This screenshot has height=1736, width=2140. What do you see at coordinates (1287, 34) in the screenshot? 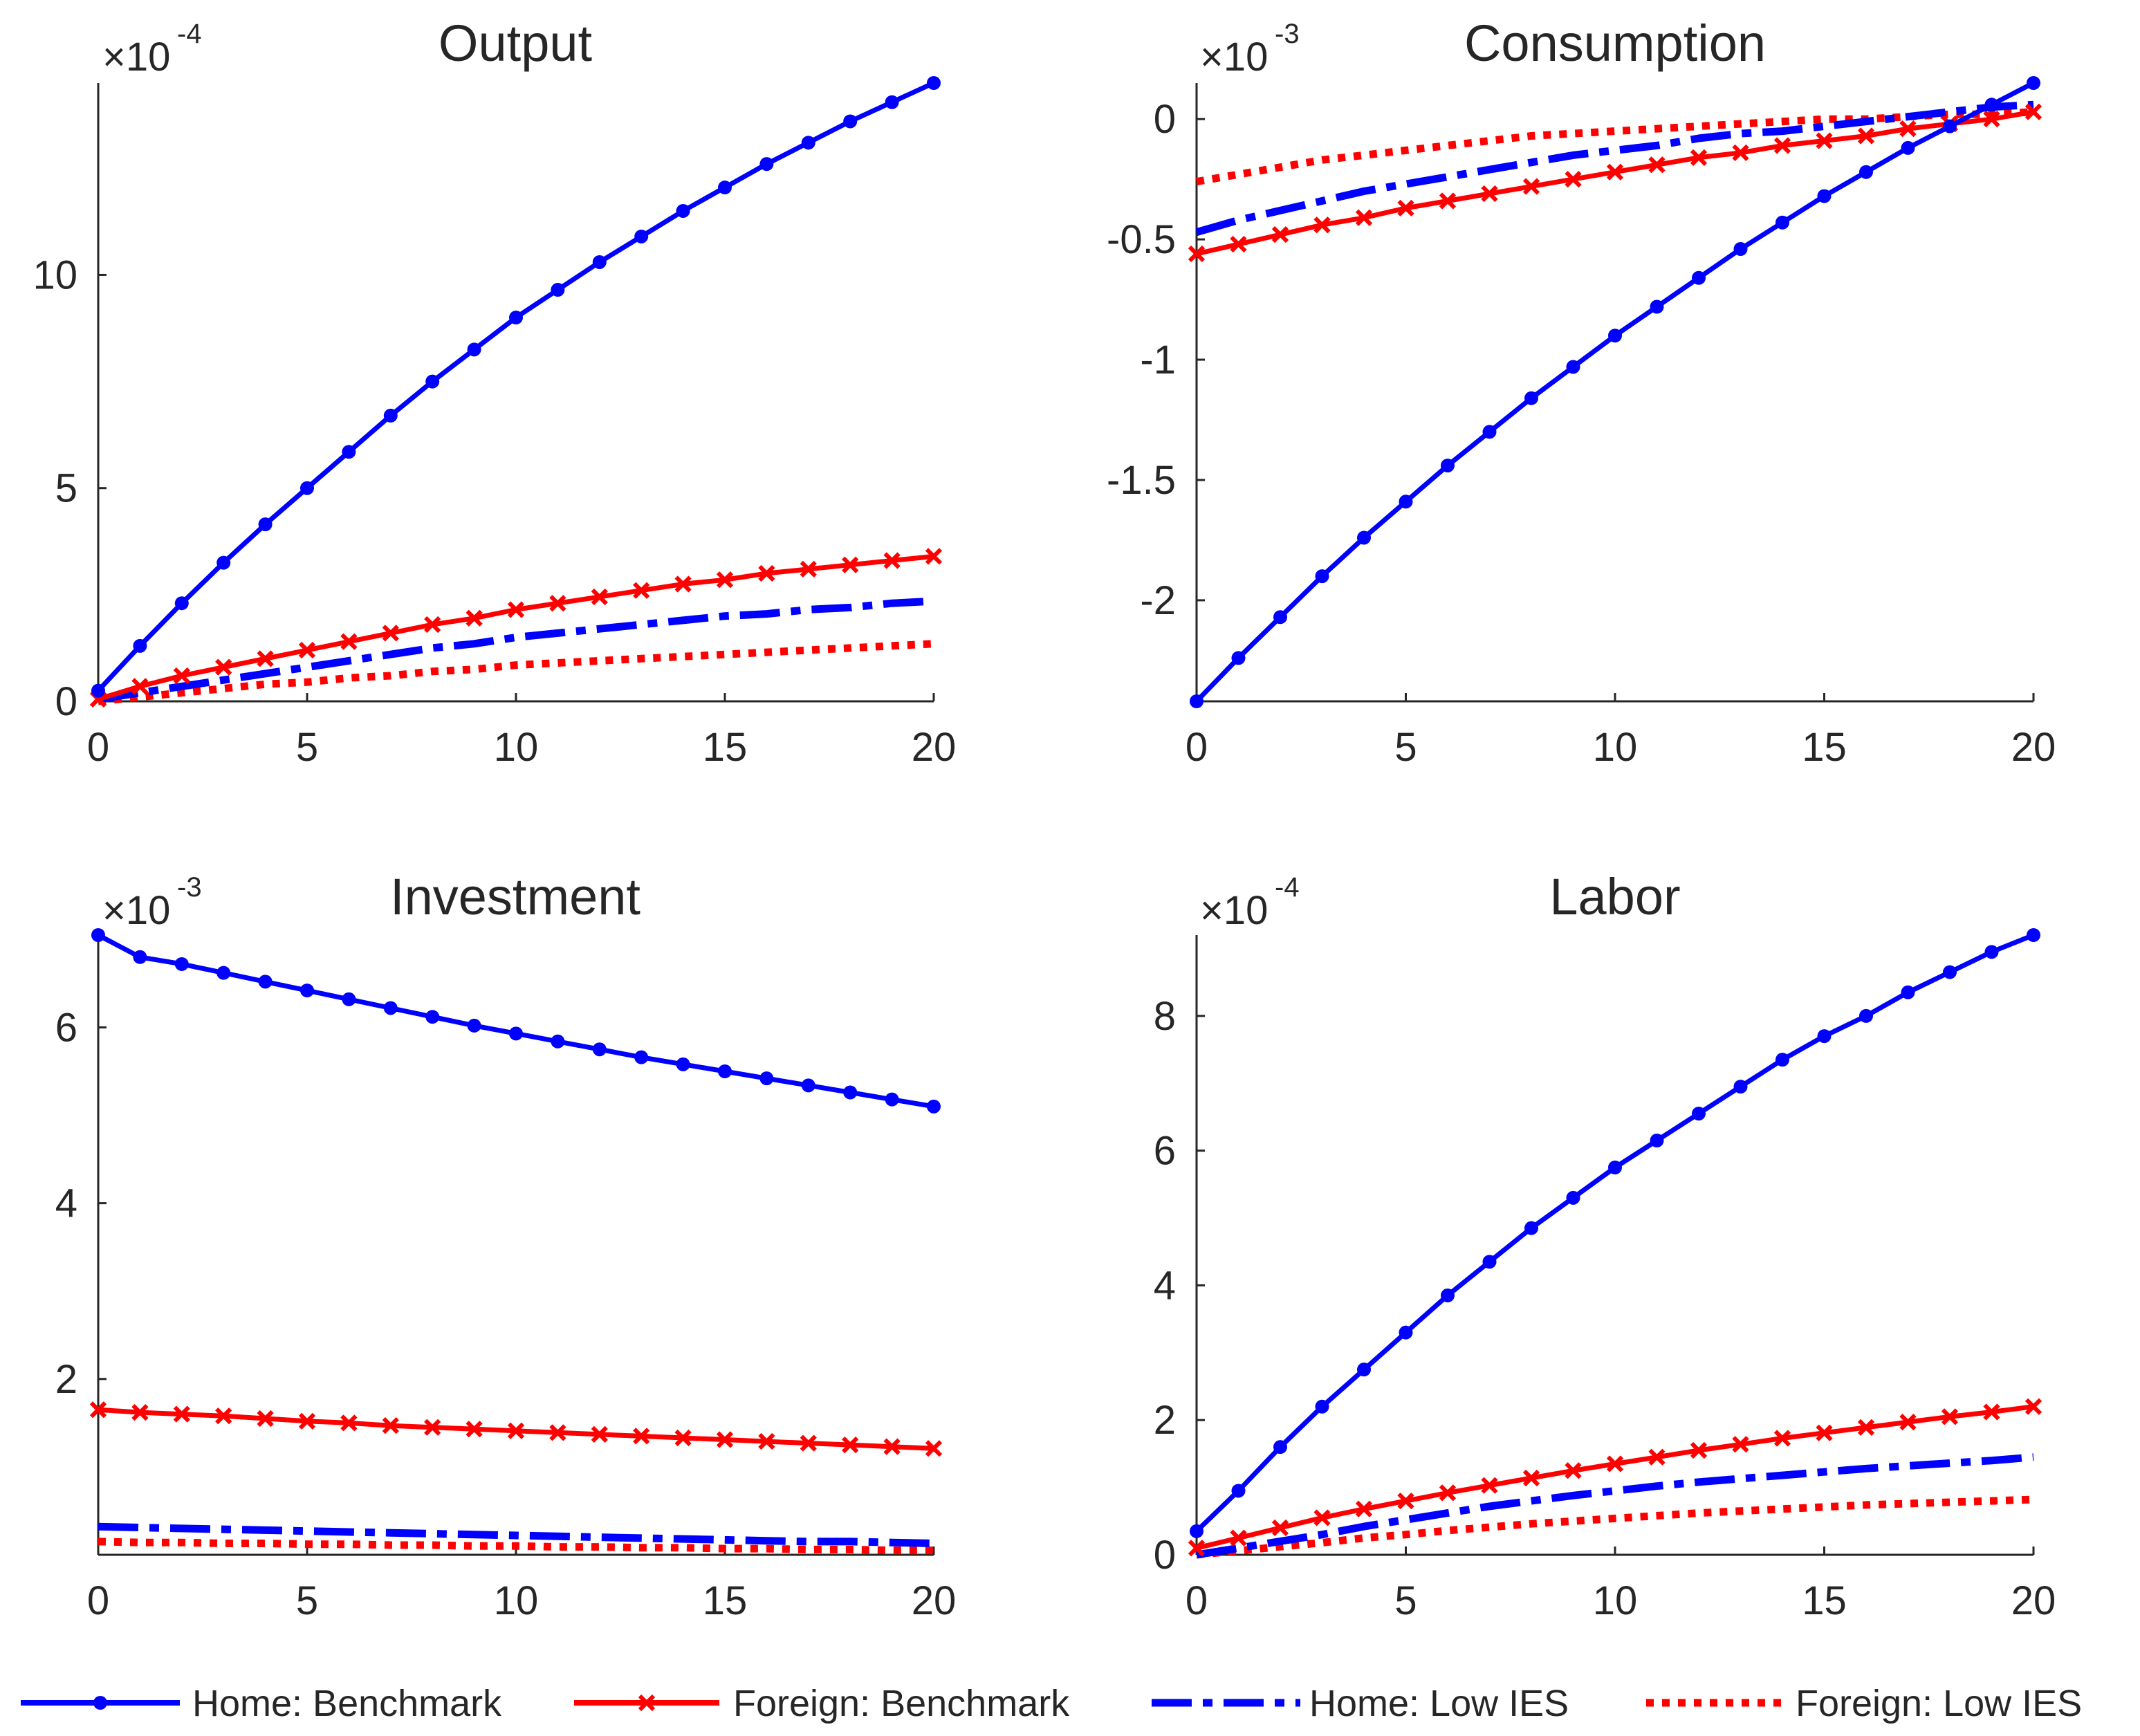
I see `consumption-exponent-value: -3` at bounding box center [1287, 34].